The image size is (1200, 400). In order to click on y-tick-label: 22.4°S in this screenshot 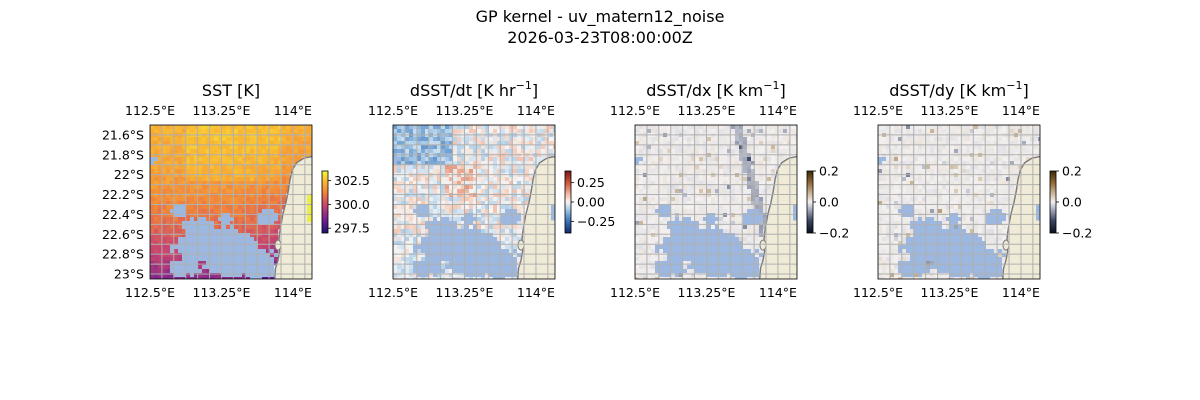, I will do `click(123, 214)`.